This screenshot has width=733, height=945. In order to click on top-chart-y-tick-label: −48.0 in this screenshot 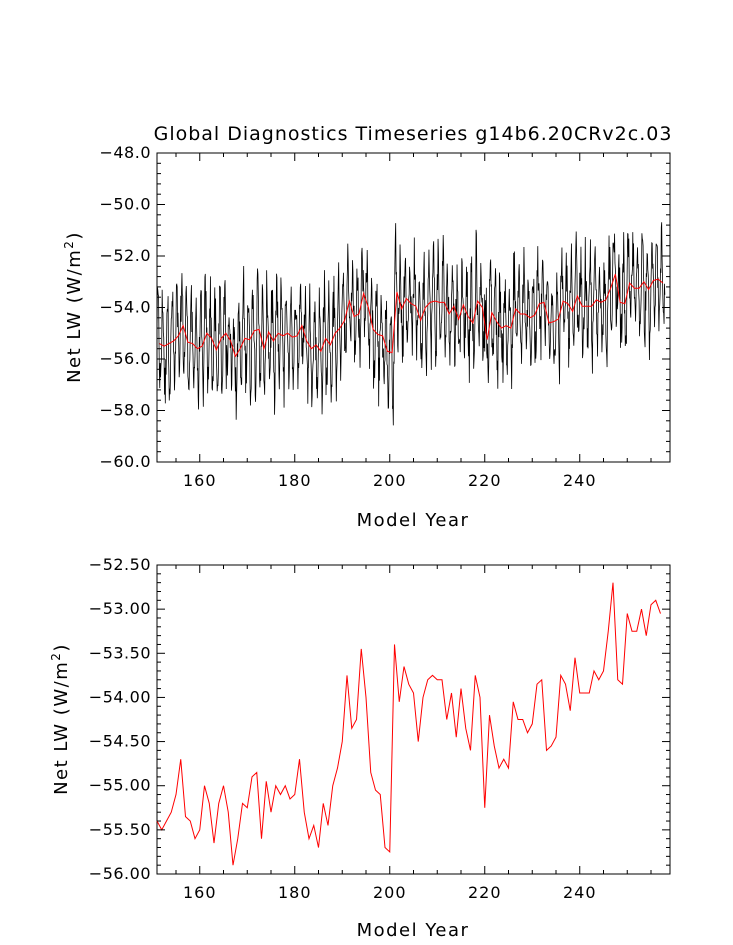, I will do `click(125, 152)`.